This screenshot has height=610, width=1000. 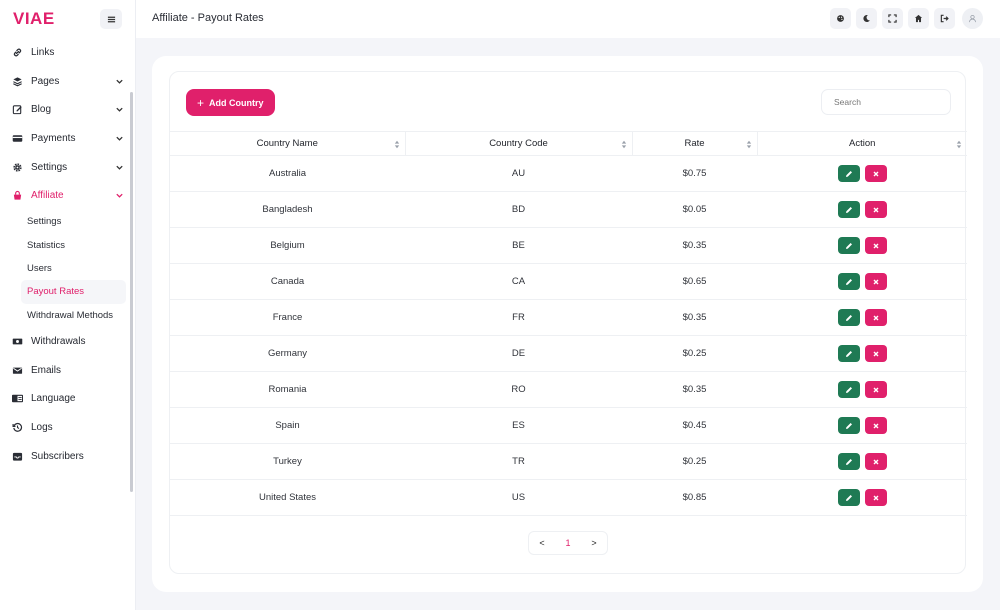 I want to click on sidebar-item-subscribers: Subscribers, so click(x=65, y=456).